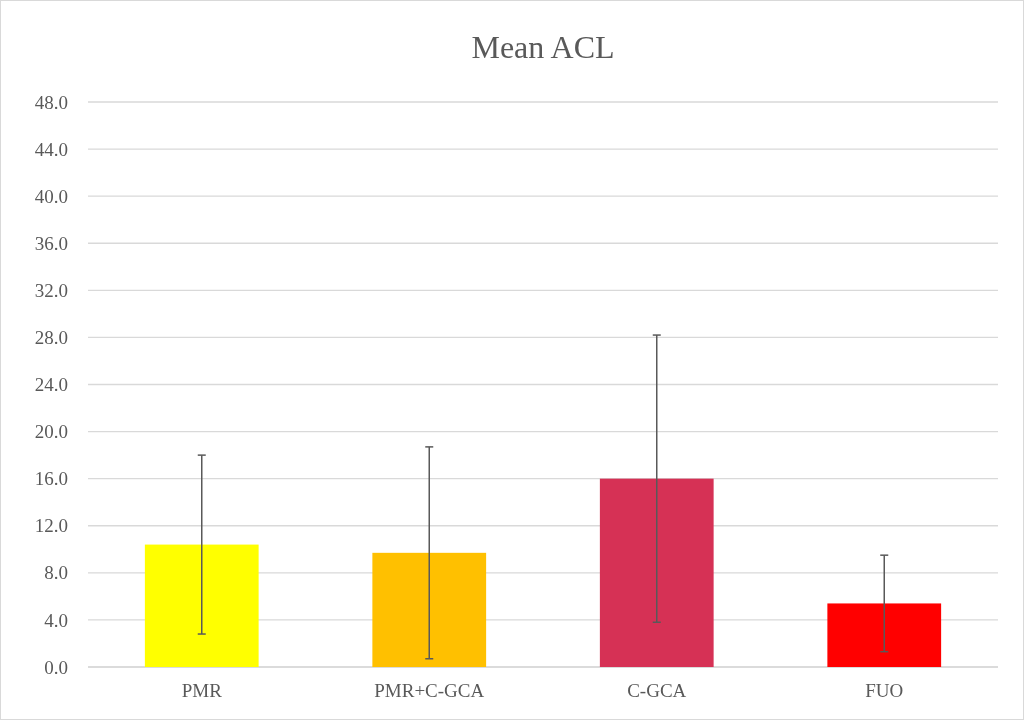  What do you see at coordinates (543, 47) in the screenshot?
I see `chart-title: Mean ACL` at bounding box center [543, 47].